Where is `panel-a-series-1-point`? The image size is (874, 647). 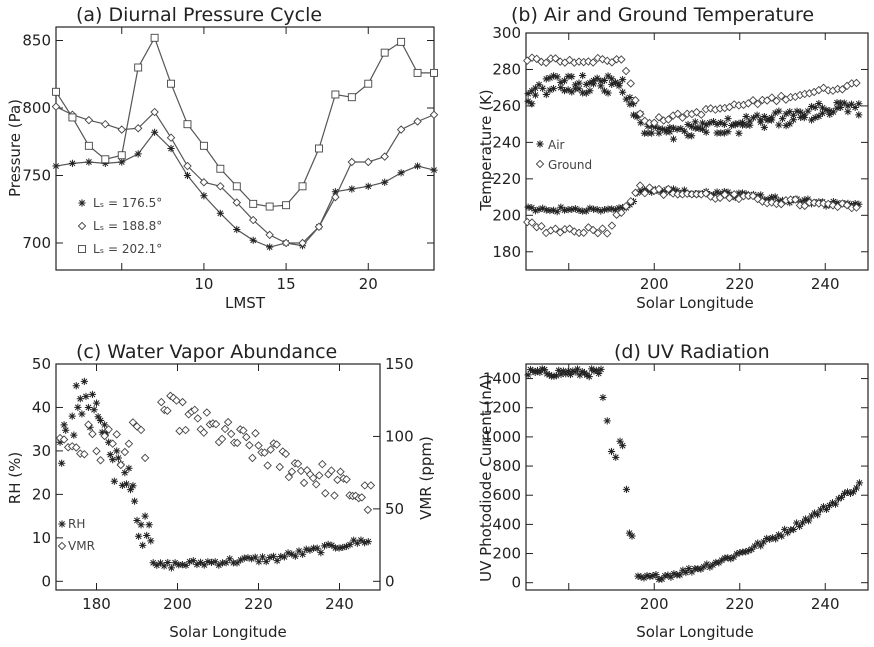 panel-a-series-1-point is located at coordinates (270, 247).